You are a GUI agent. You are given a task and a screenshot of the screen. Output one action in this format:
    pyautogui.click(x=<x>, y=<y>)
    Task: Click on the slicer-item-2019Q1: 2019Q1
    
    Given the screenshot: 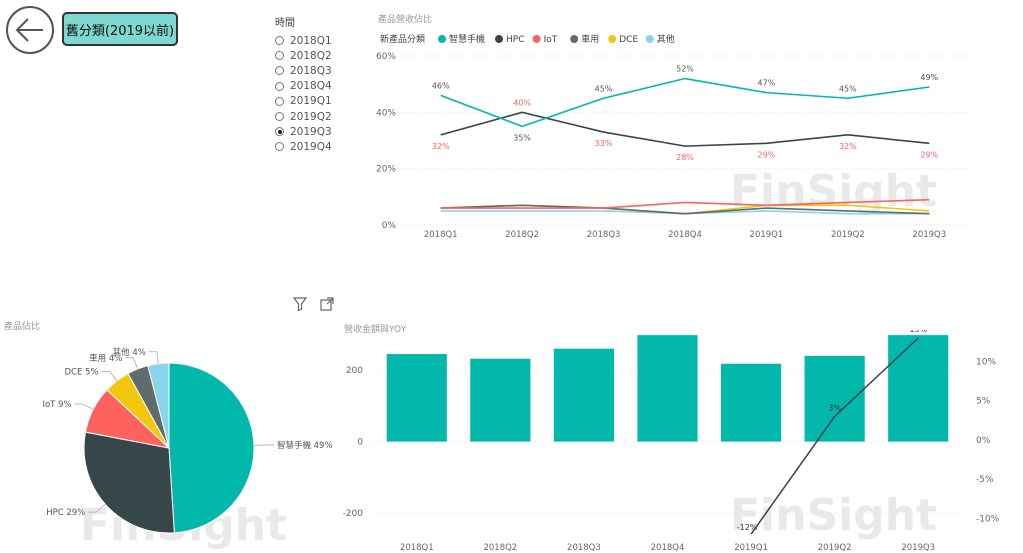 What is the action you would take?
    pyautogui.click(x=320, y=101)
    